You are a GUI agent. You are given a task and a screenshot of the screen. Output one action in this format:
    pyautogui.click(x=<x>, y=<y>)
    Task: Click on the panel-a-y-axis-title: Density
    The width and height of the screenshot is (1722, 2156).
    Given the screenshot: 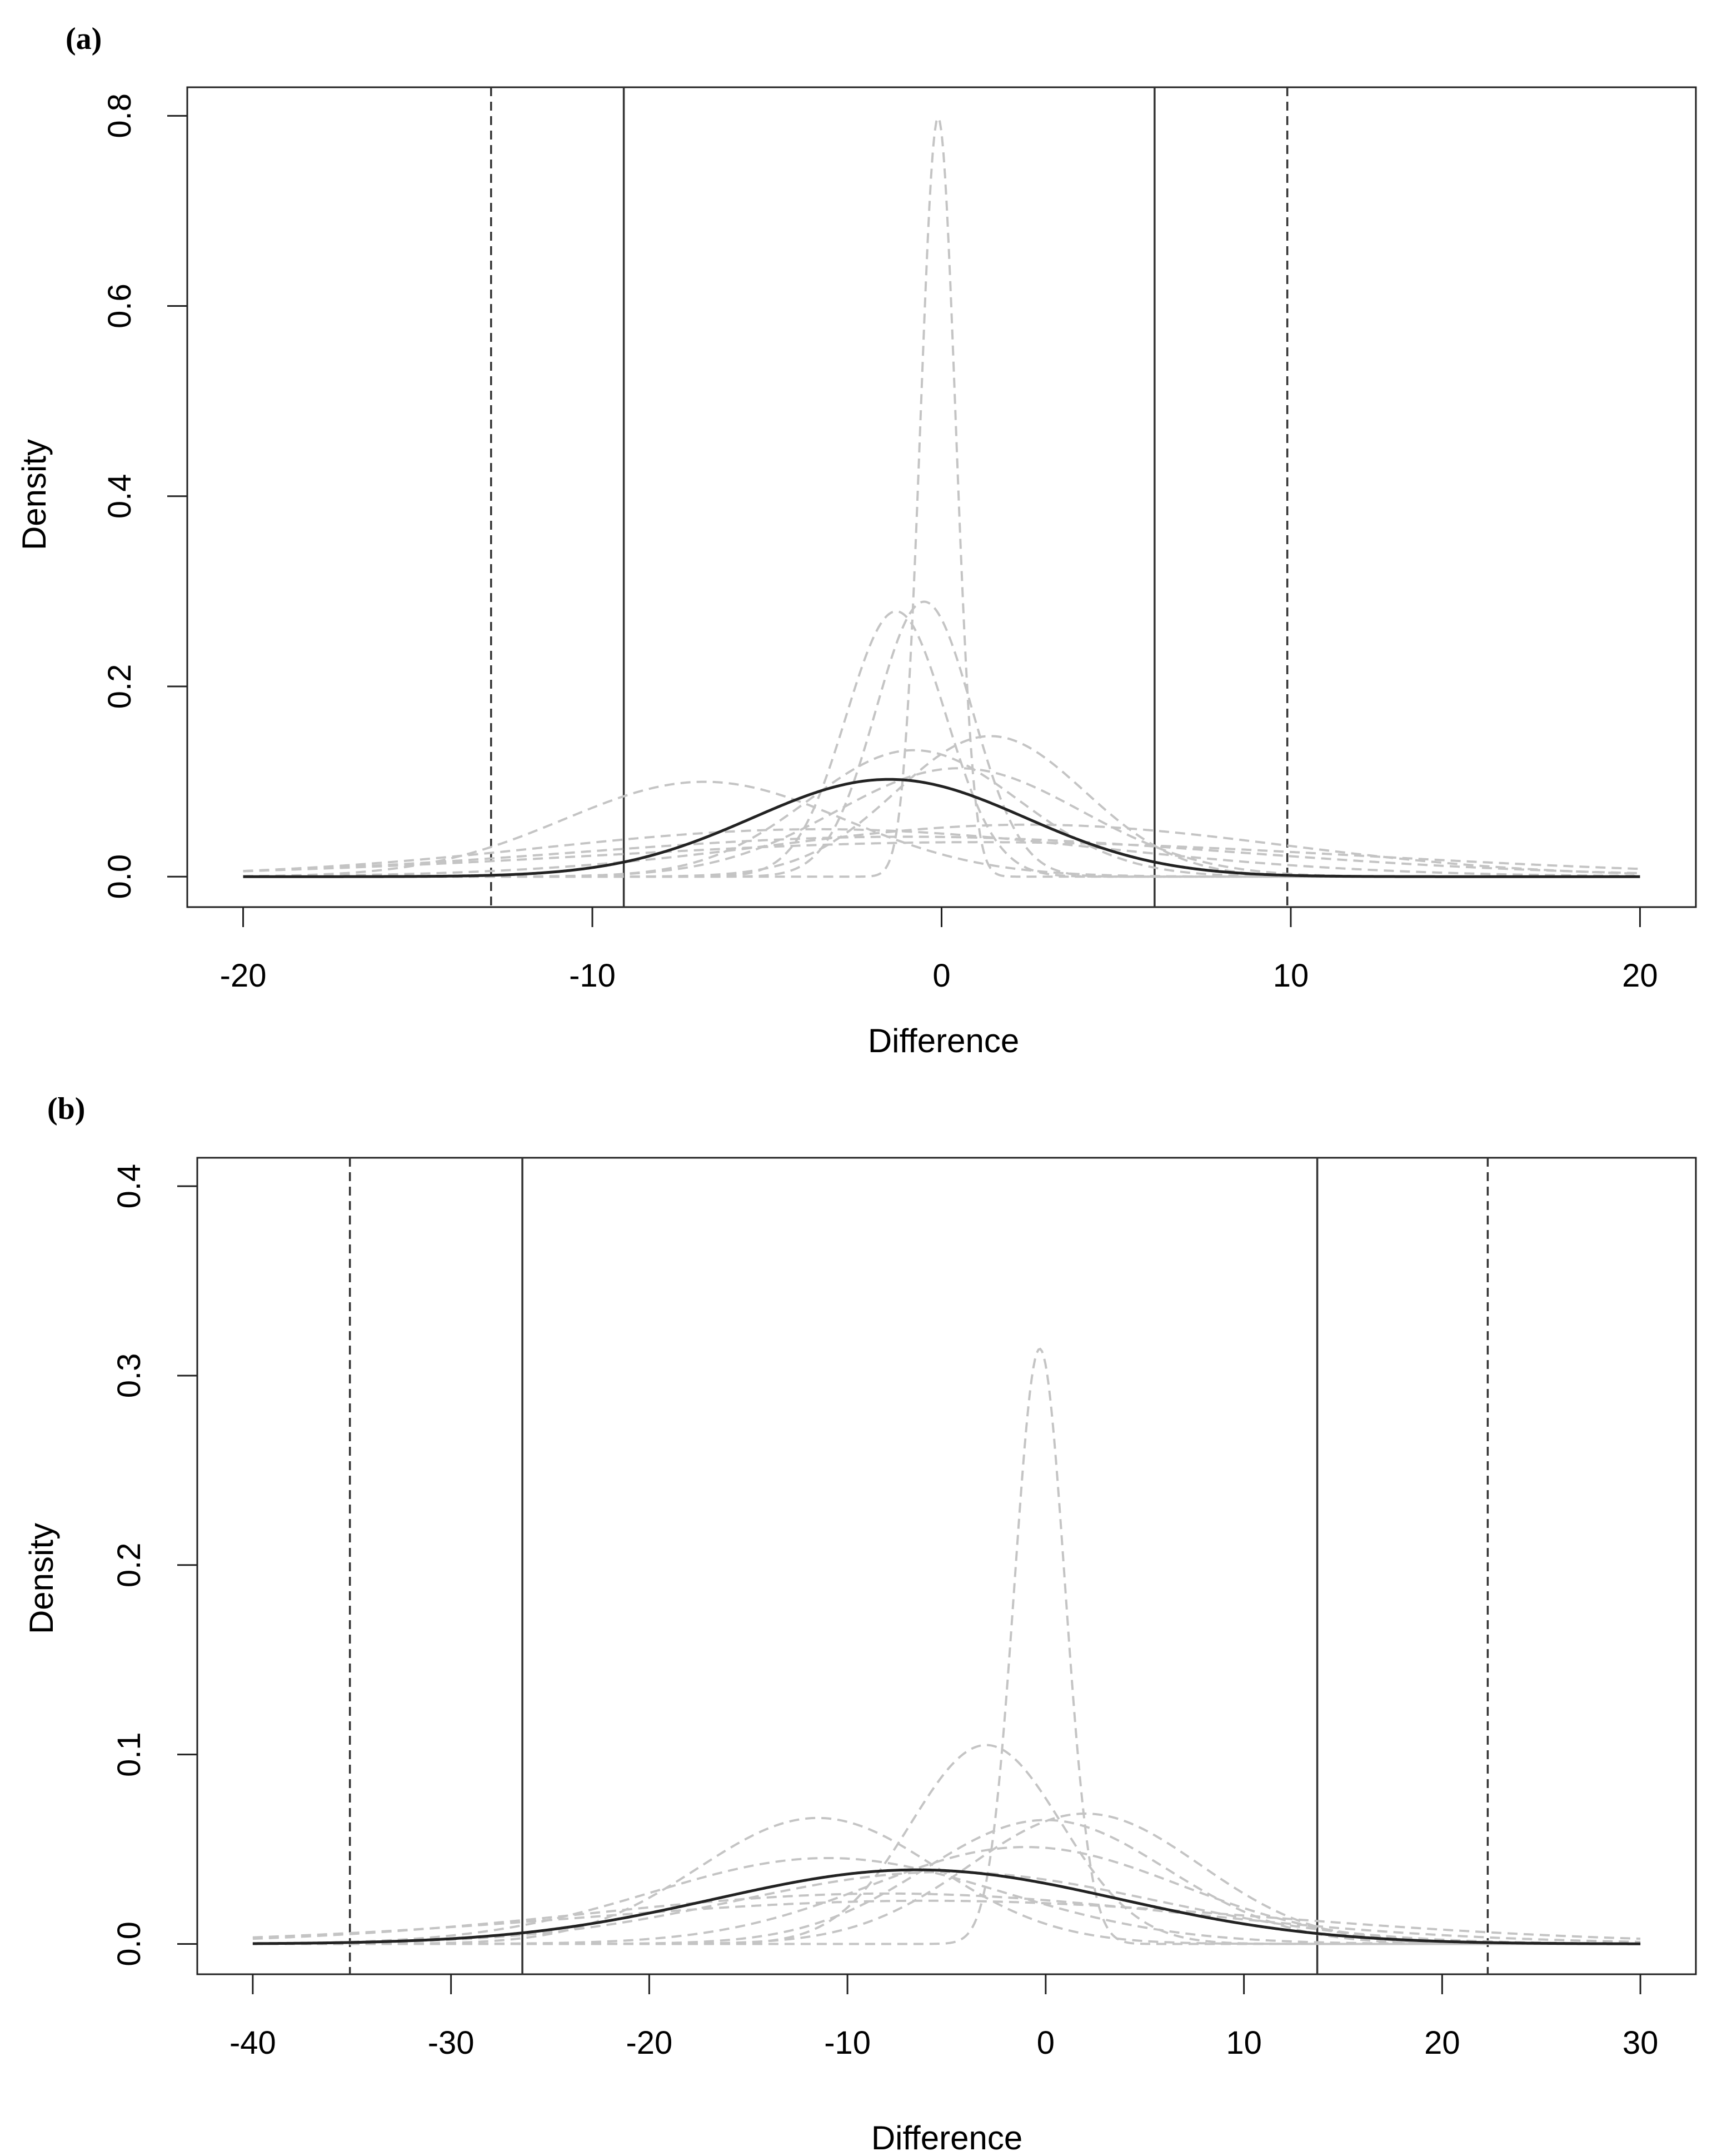 What is the action you would take?
    pyautogui.click(x=34, y=494)
    